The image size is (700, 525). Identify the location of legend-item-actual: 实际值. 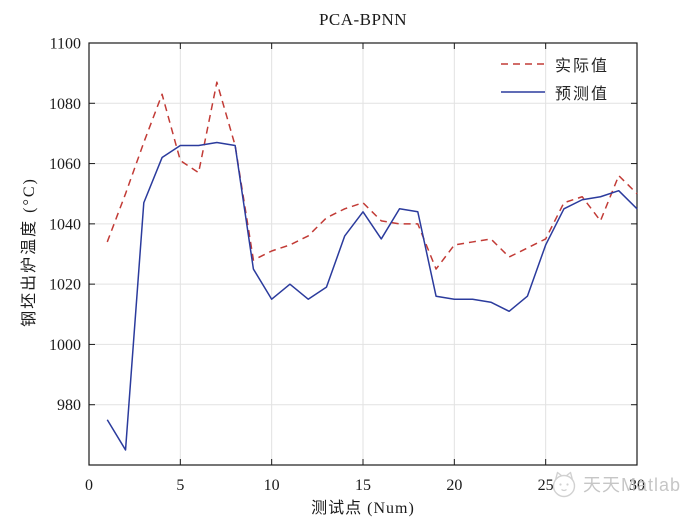
(554, 64).